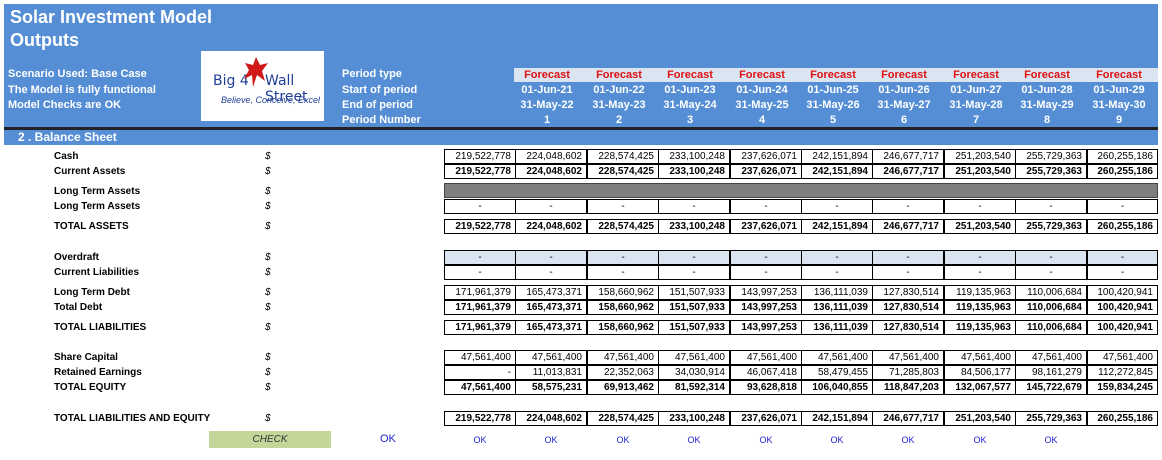 This screenshot has width=1162, height=460. What do you see at coordinates (551, 418) in the screenshot?
I see `cell-tle-2: 224,048,602` at bounding box center [551, 418].